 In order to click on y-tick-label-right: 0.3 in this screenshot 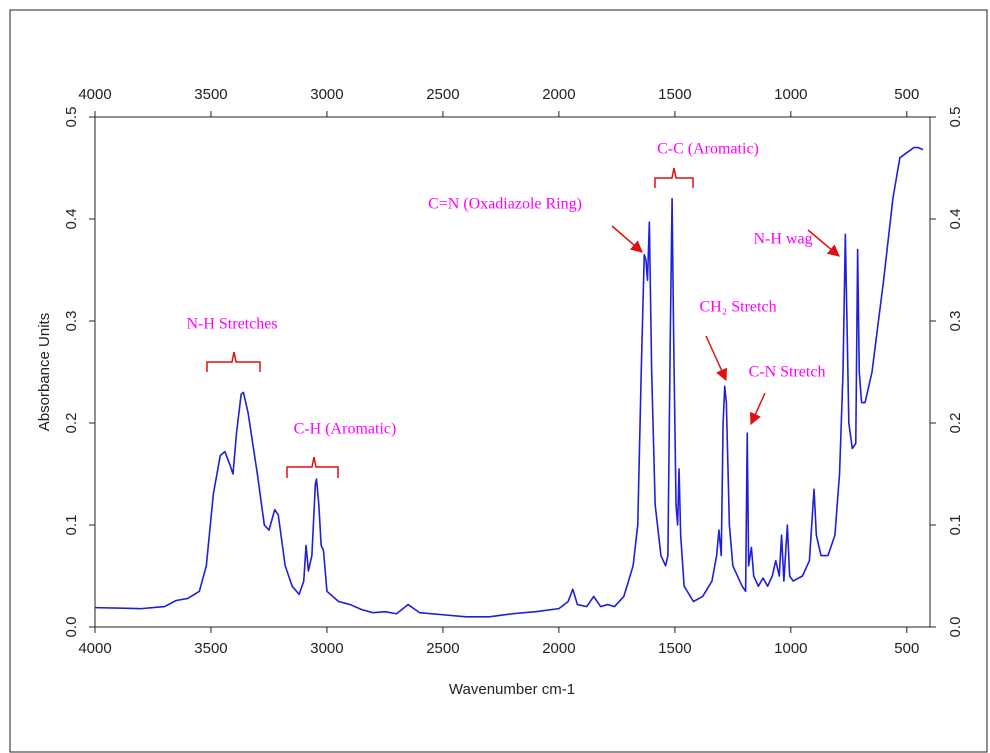, I will do `click(955, 321)`.